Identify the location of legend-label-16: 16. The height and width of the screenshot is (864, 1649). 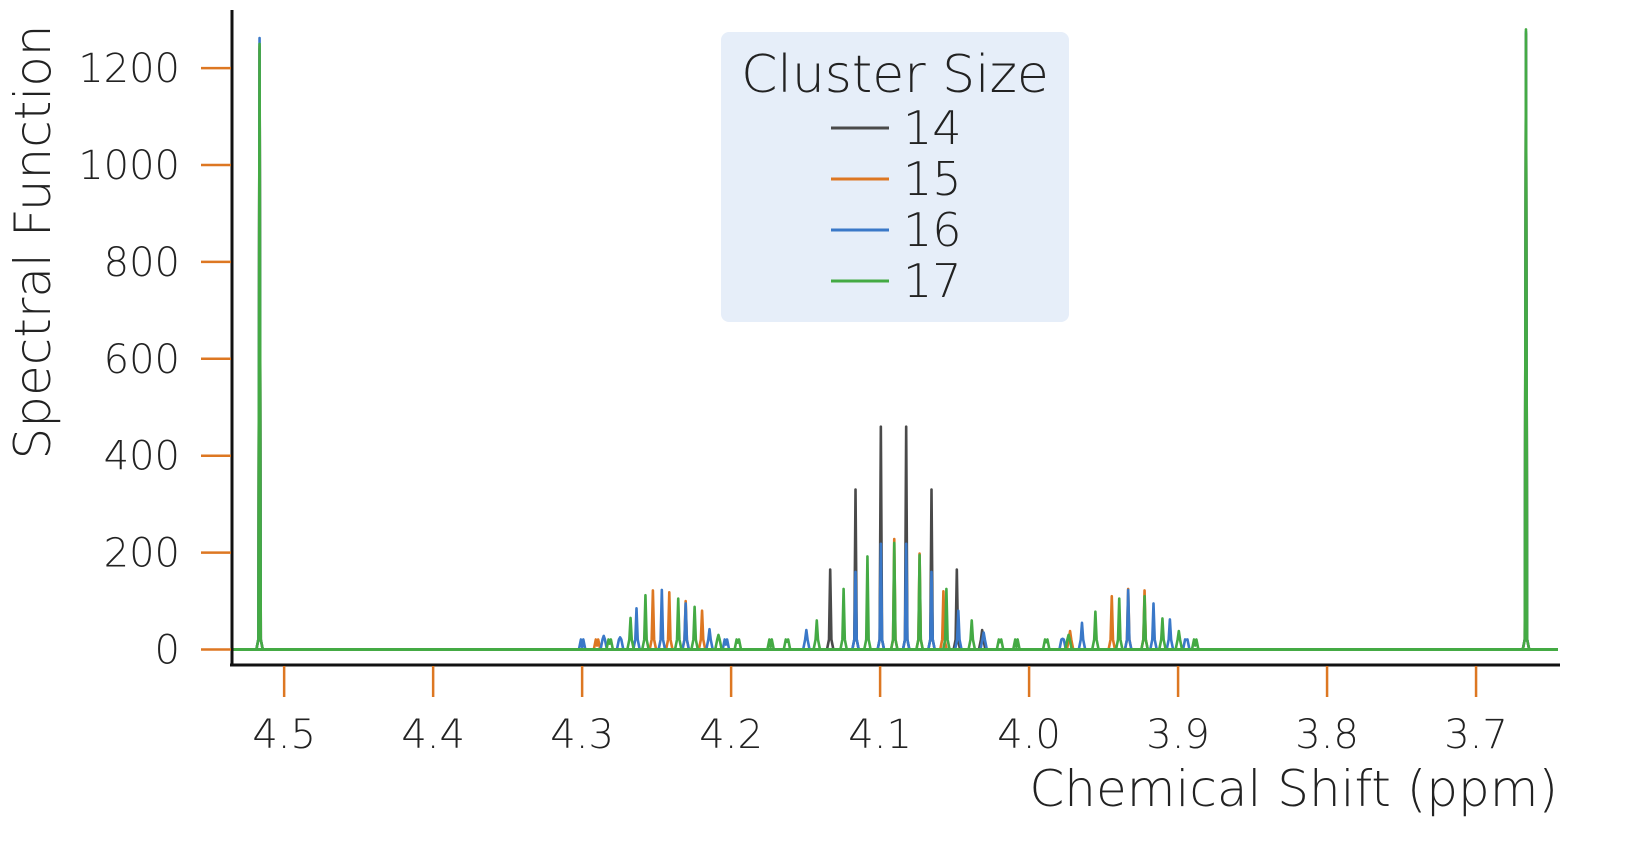
(932, 230).